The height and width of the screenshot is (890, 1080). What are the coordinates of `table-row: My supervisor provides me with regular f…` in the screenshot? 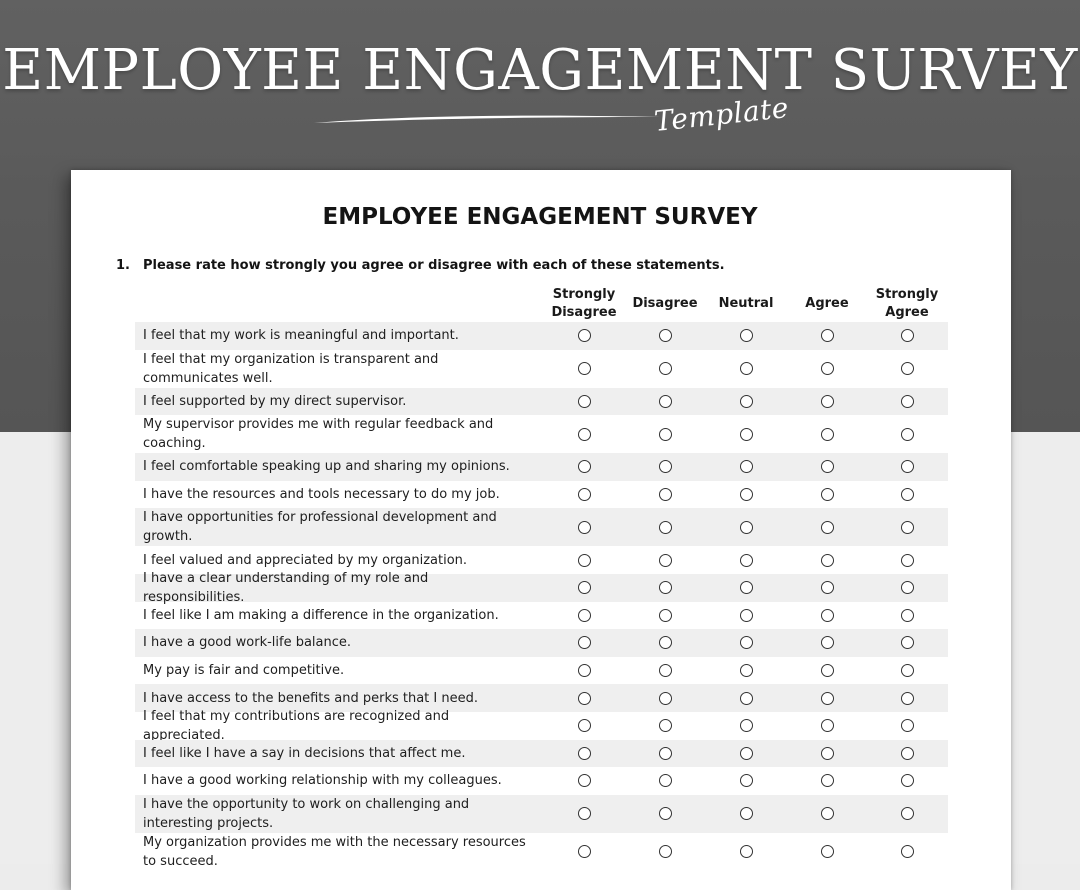 It's located at (541, 434).